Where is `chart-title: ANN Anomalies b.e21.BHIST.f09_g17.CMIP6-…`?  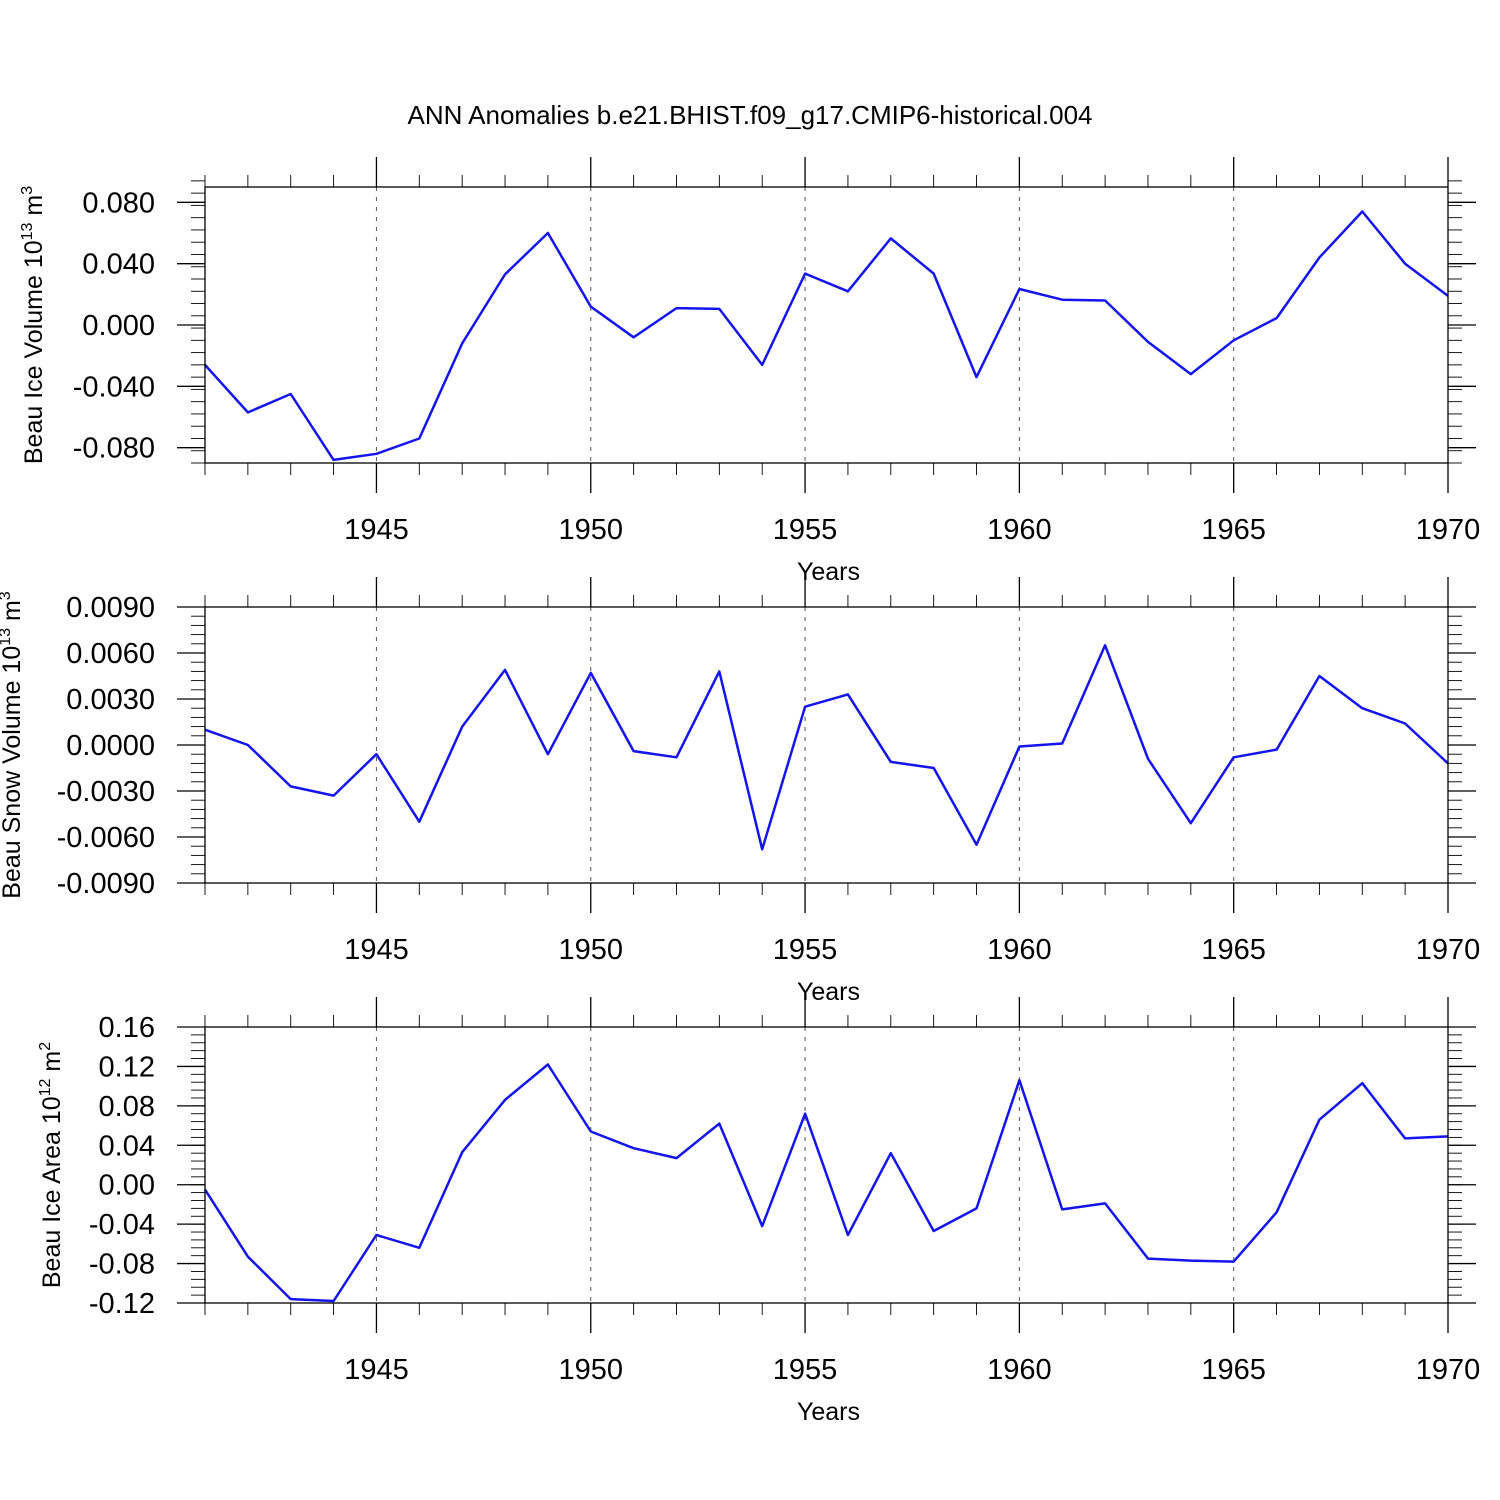
chart-title: ANN Anomalies b.e21.BHIST.f09_g17.CMIP6-… is located at coordinates (749, 115).